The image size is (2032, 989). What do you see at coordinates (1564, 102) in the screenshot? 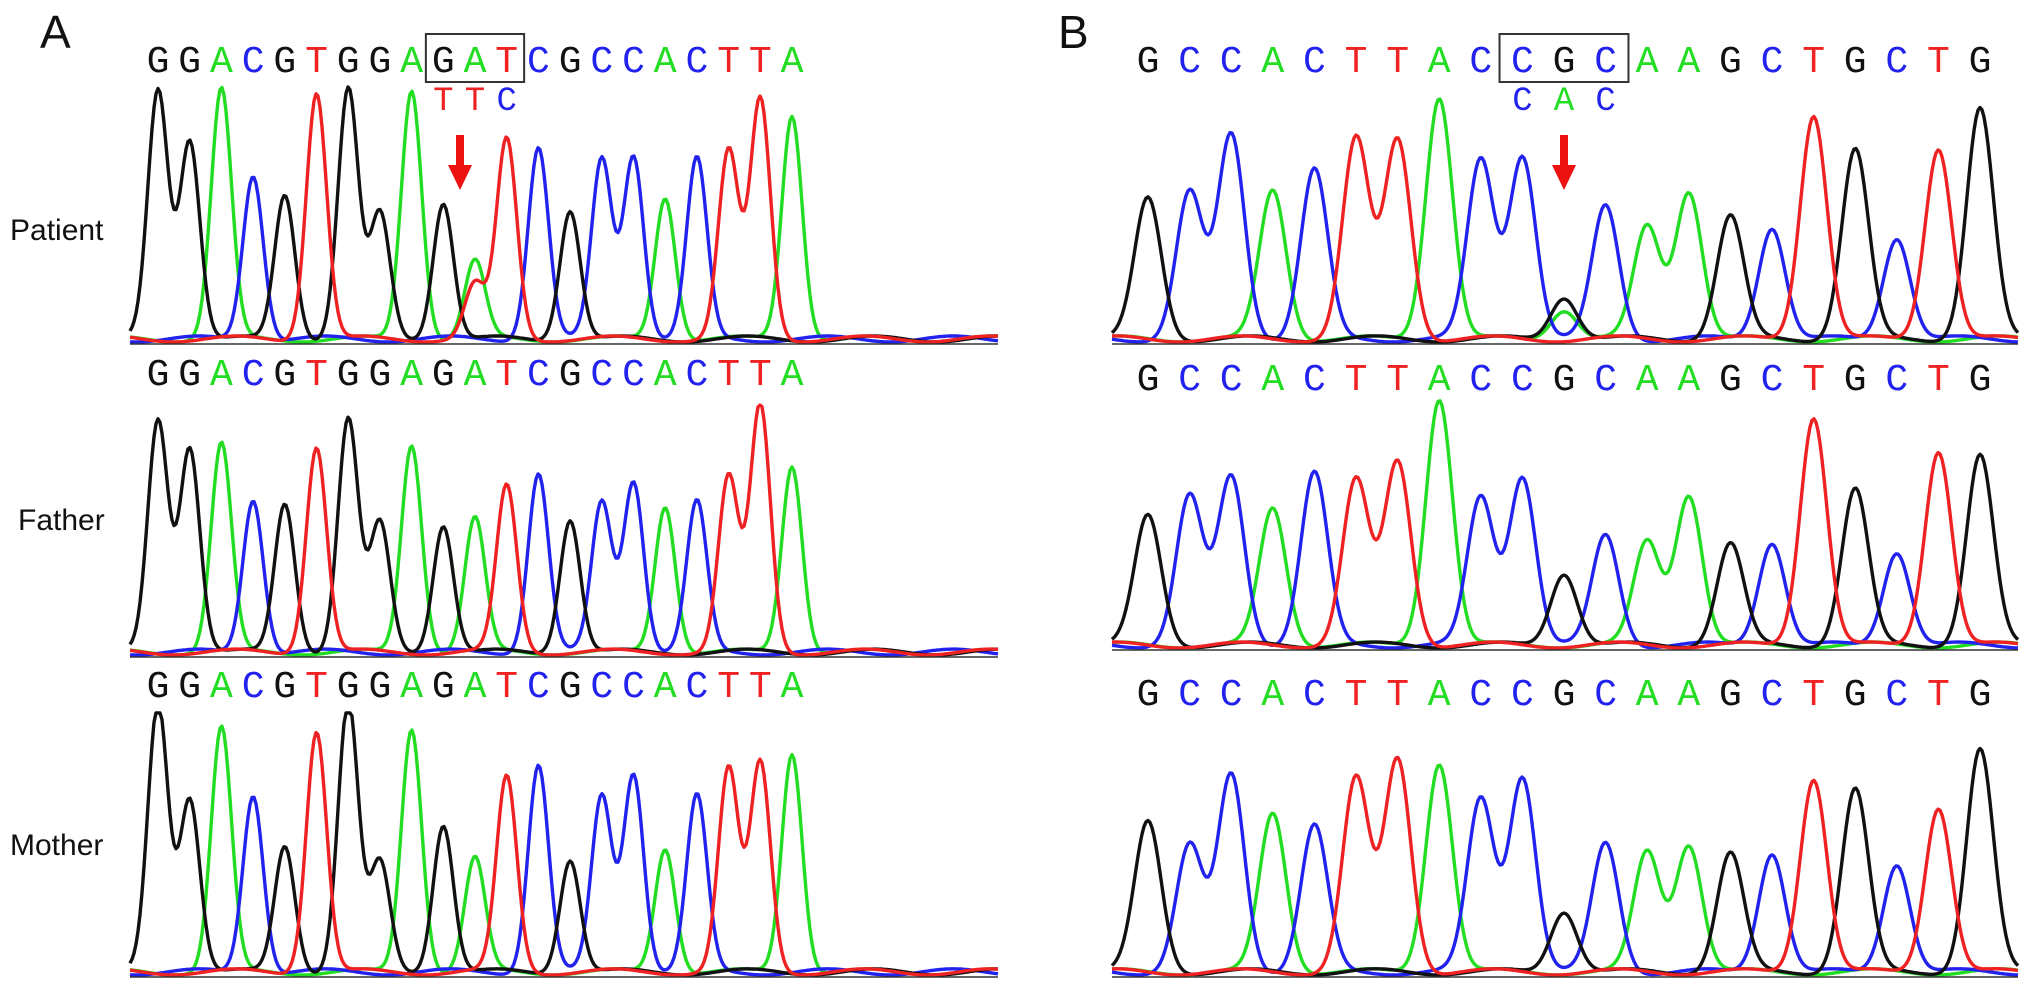
I see `alt-codon-label: A` at bounding box center [1564, 102].